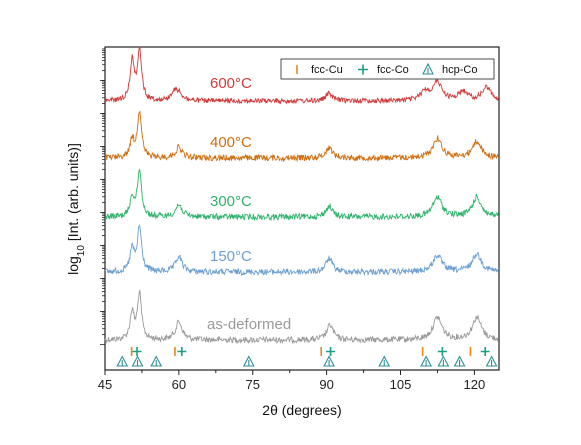  I want to click on series-line-150c, so click(302, 250).